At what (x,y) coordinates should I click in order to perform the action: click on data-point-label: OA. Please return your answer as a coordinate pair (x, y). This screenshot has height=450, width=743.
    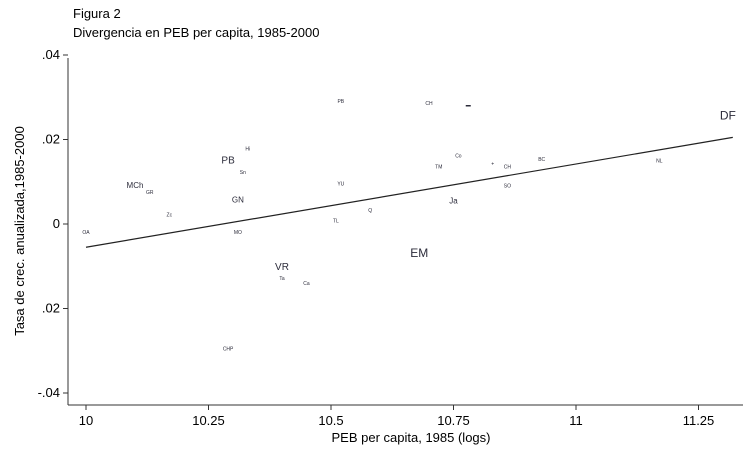
    Looking at the image, I should click on (86, 233).